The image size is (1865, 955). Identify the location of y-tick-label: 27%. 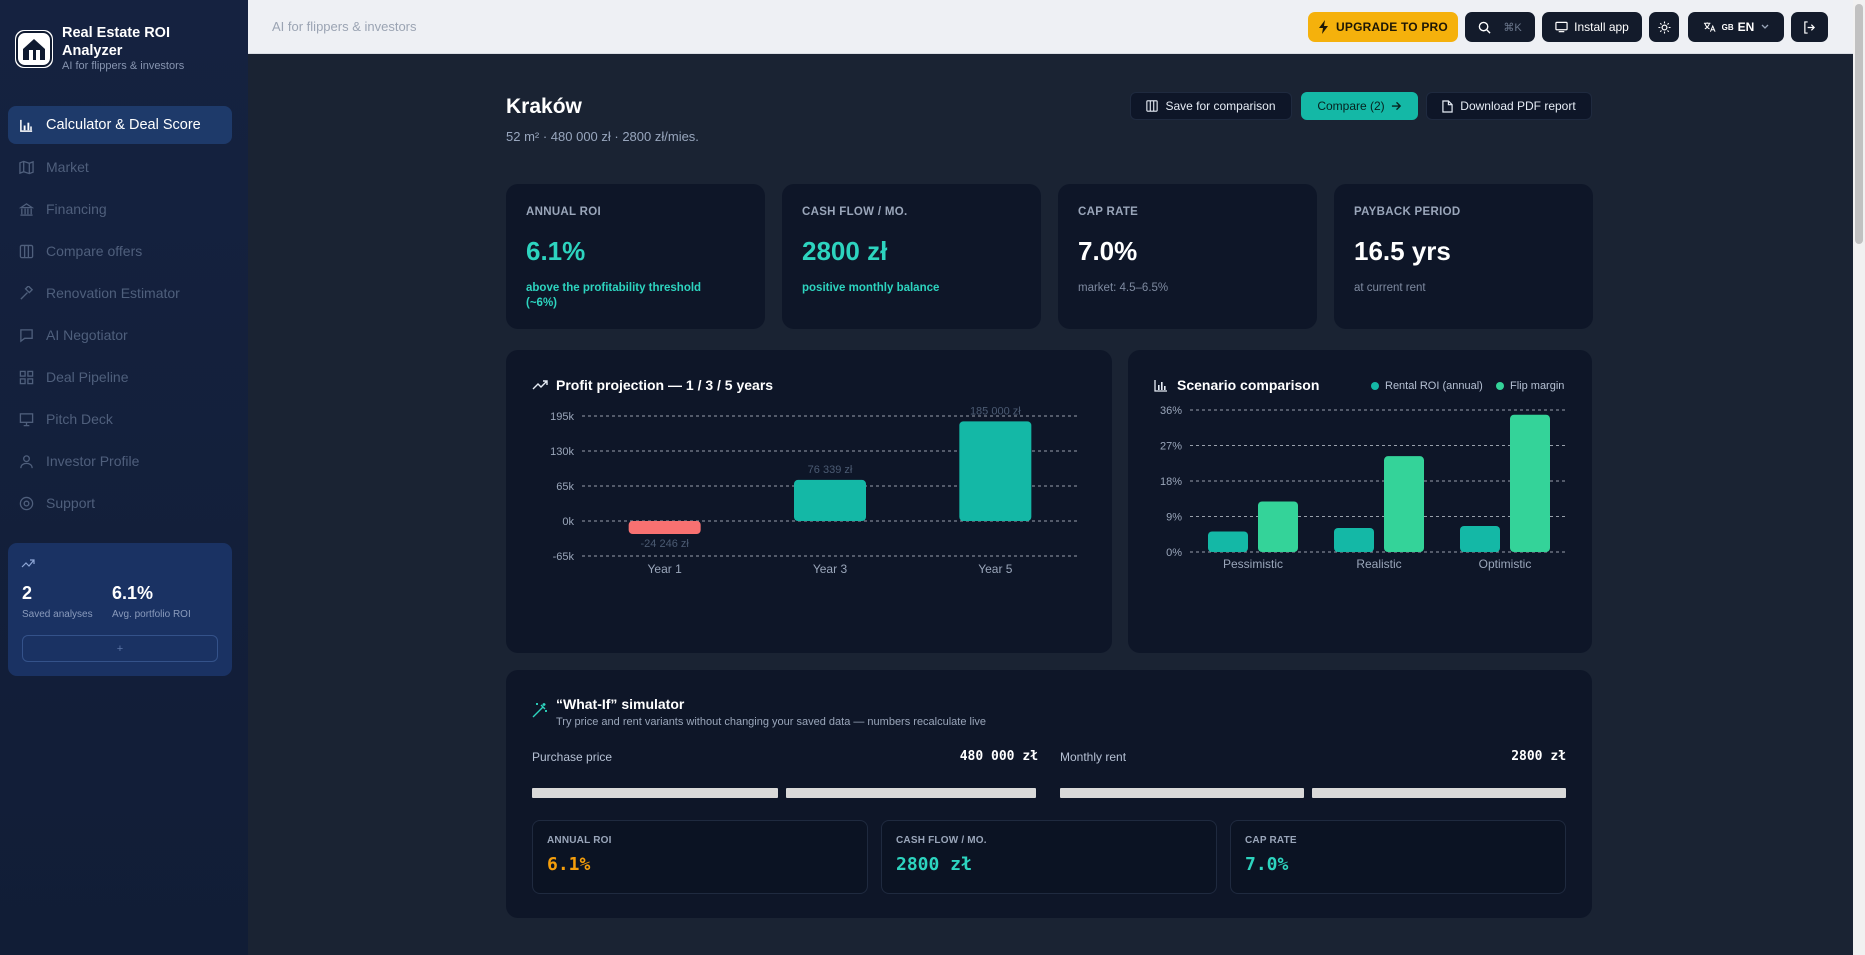
(1171, 447).